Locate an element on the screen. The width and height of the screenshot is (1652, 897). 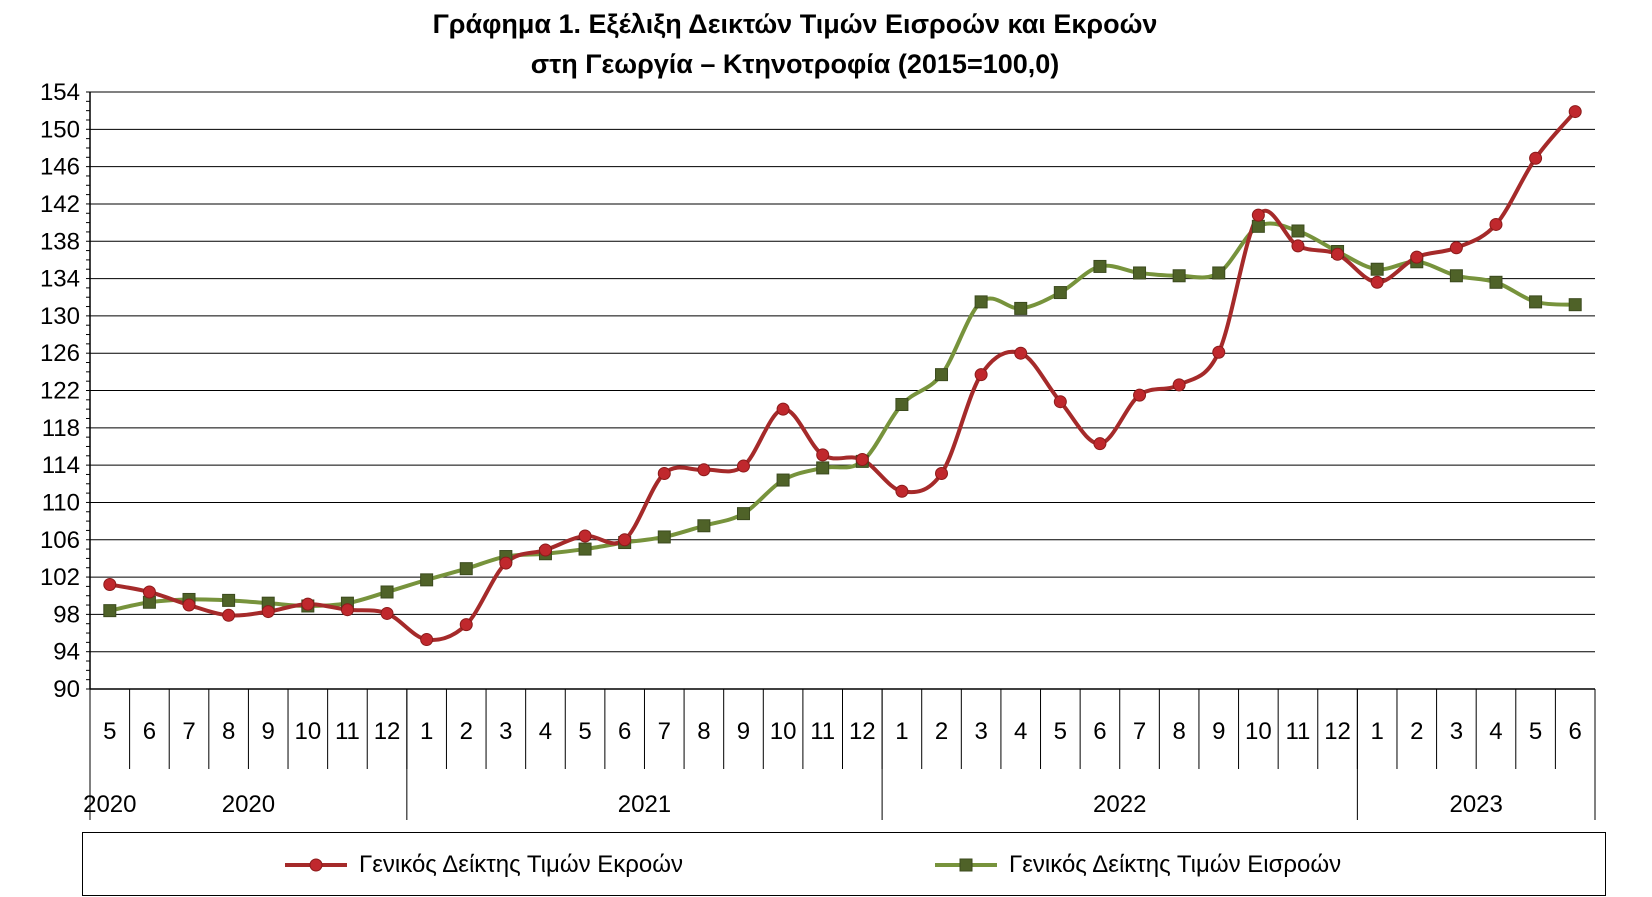
x-tick-label: 2 is located at coordinates (941, 731).